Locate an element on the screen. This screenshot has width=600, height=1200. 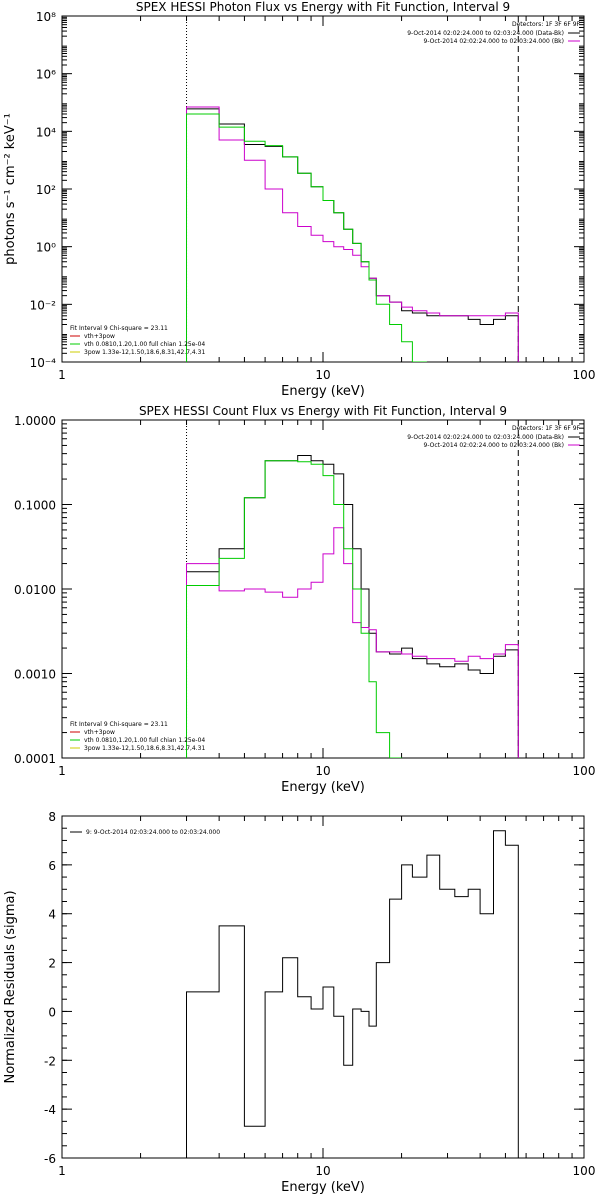
y-tick-label: -6 is located at coordinates (50, 1159).